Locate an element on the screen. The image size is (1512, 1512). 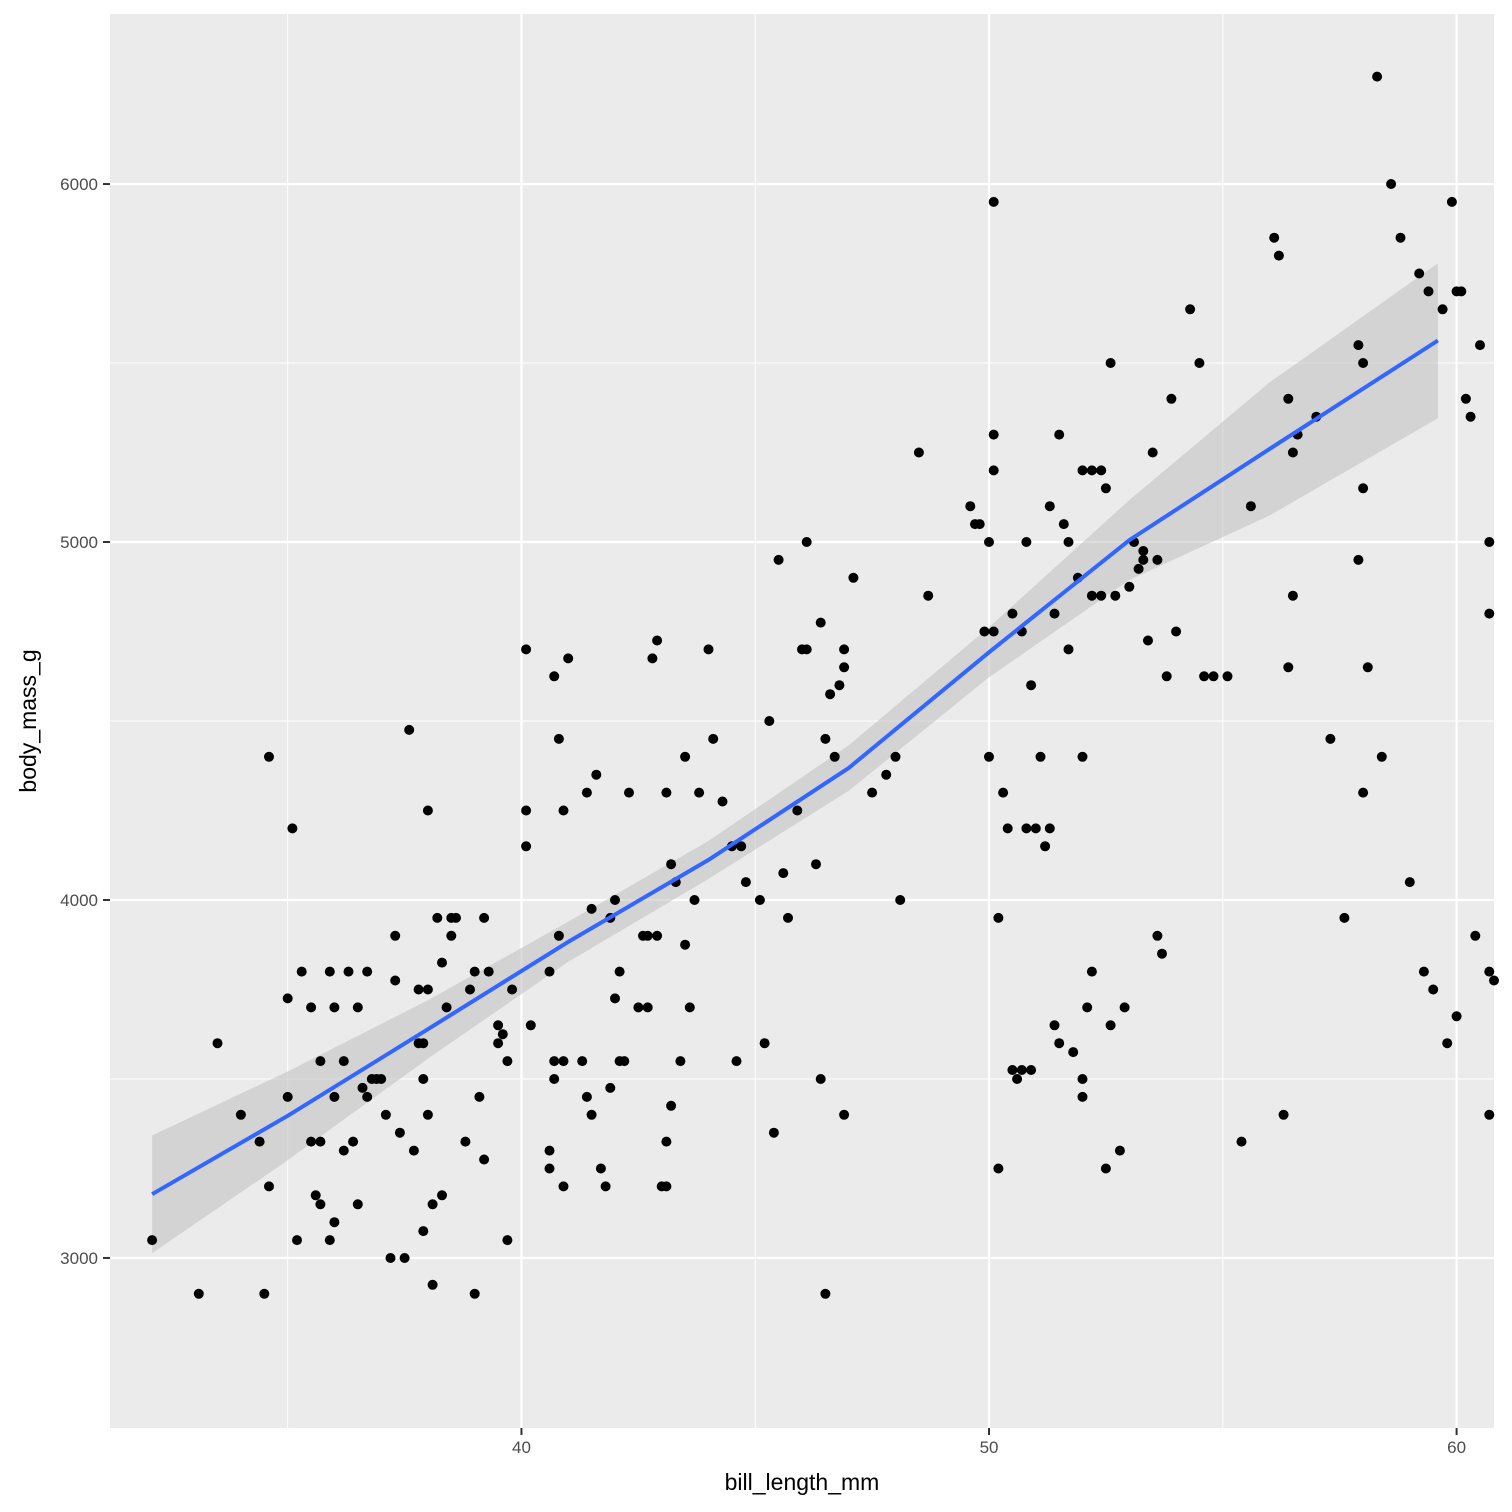
y-tick-label: 6000 is located at coordinates (79, 184).